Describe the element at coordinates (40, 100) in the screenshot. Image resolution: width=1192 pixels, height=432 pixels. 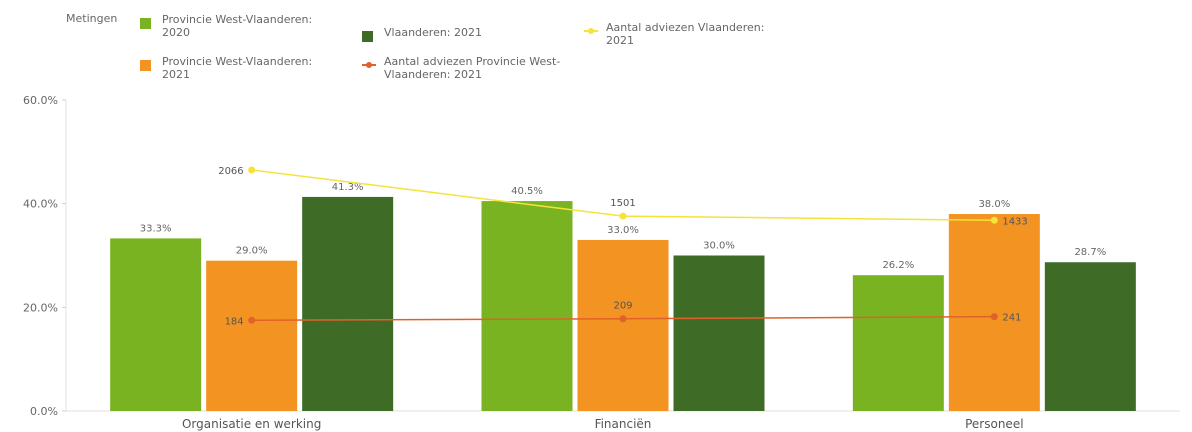
I see `y-tick-label: 60.0%` at that location.